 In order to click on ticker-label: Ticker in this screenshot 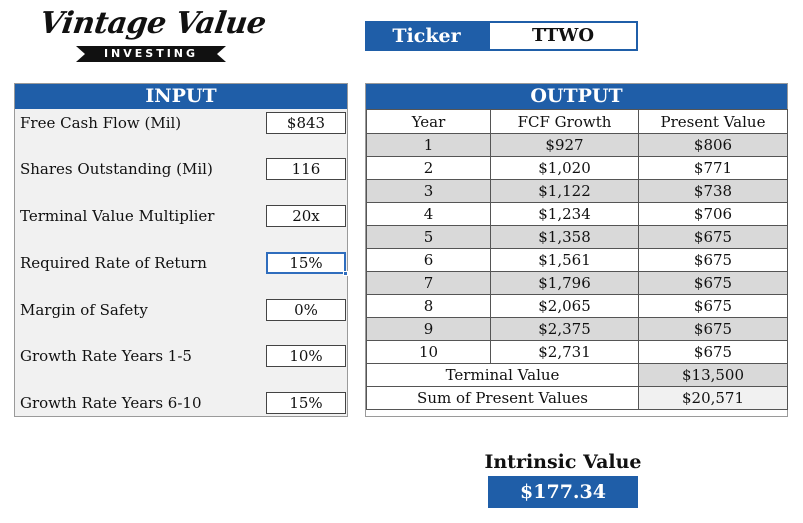, I will do `click(426, 36)`.